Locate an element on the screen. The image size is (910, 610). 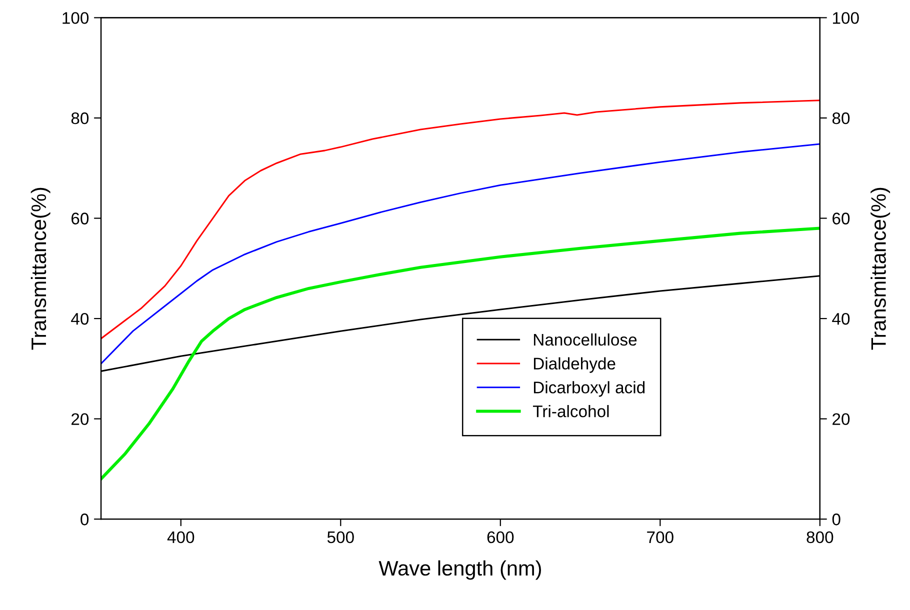
x-tick-label: 800 is located at coordinates (820, 537).